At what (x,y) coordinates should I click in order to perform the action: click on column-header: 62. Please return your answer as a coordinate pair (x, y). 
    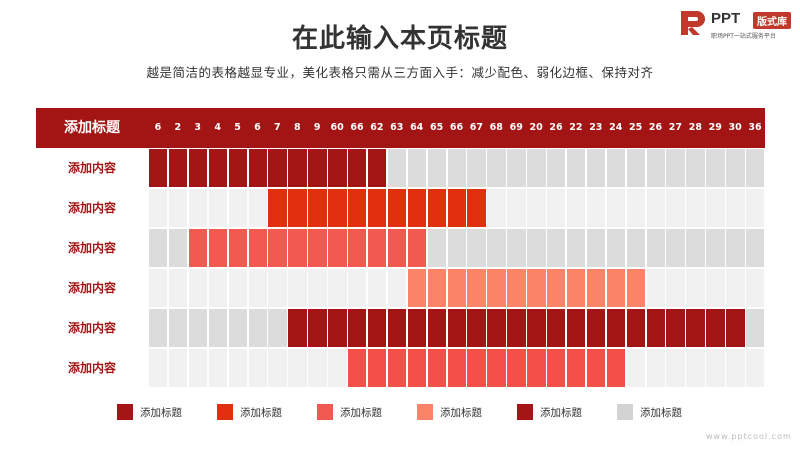
    Looking at the image, I should click on (377, 127).